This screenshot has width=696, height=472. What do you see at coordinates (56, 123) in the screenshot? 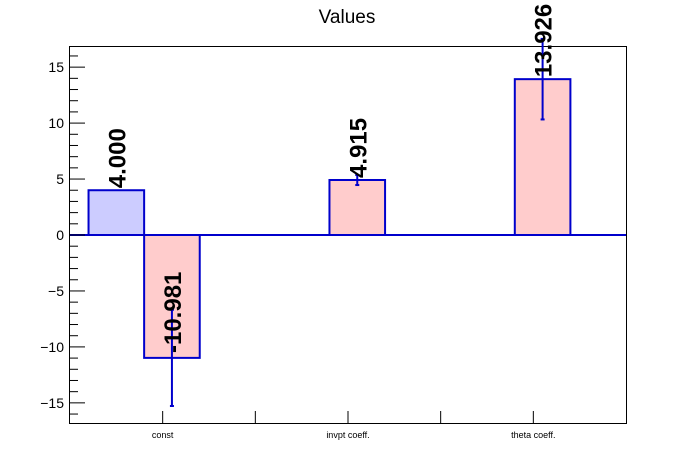
I see `y-tick-label: 10` at bounding box center [56, 123].